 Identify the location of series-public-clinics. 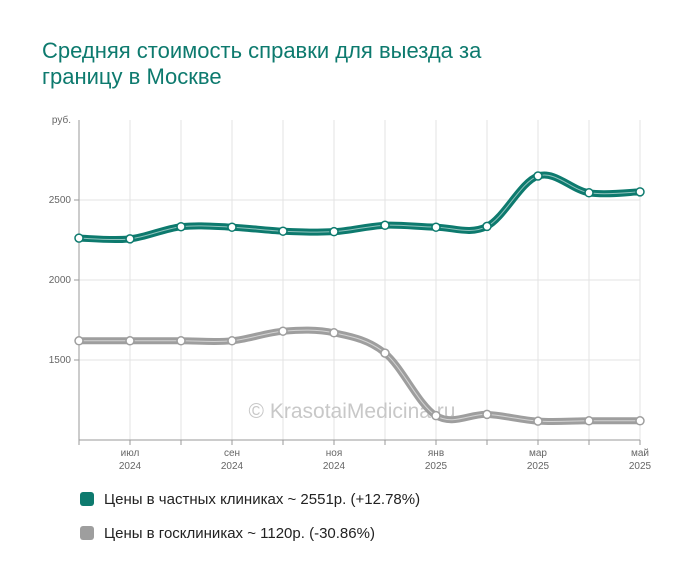
(359, 376).